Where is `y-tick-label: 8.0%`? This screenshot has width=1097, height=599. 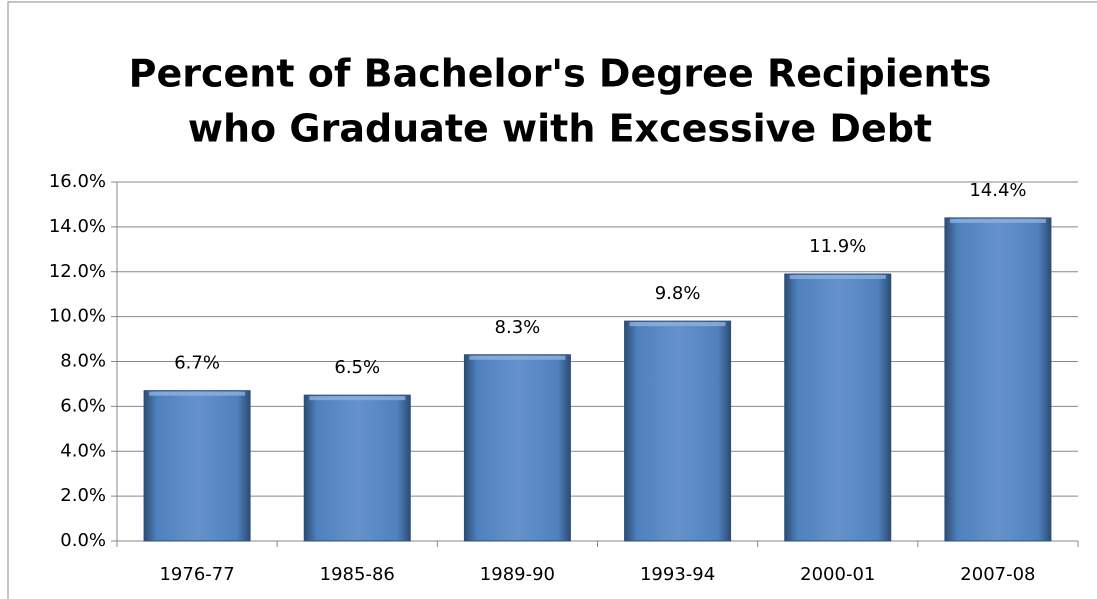 y-tick-label: 8.0% is located at coordinates (83, 361).